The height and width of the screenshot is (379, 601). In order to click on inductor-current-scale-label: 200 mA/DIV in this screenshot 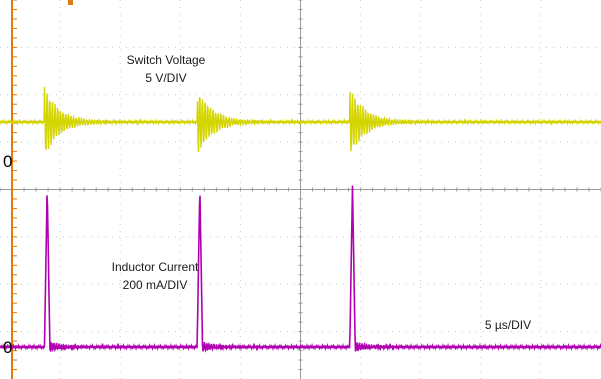, I will do `click(155, 285)`.